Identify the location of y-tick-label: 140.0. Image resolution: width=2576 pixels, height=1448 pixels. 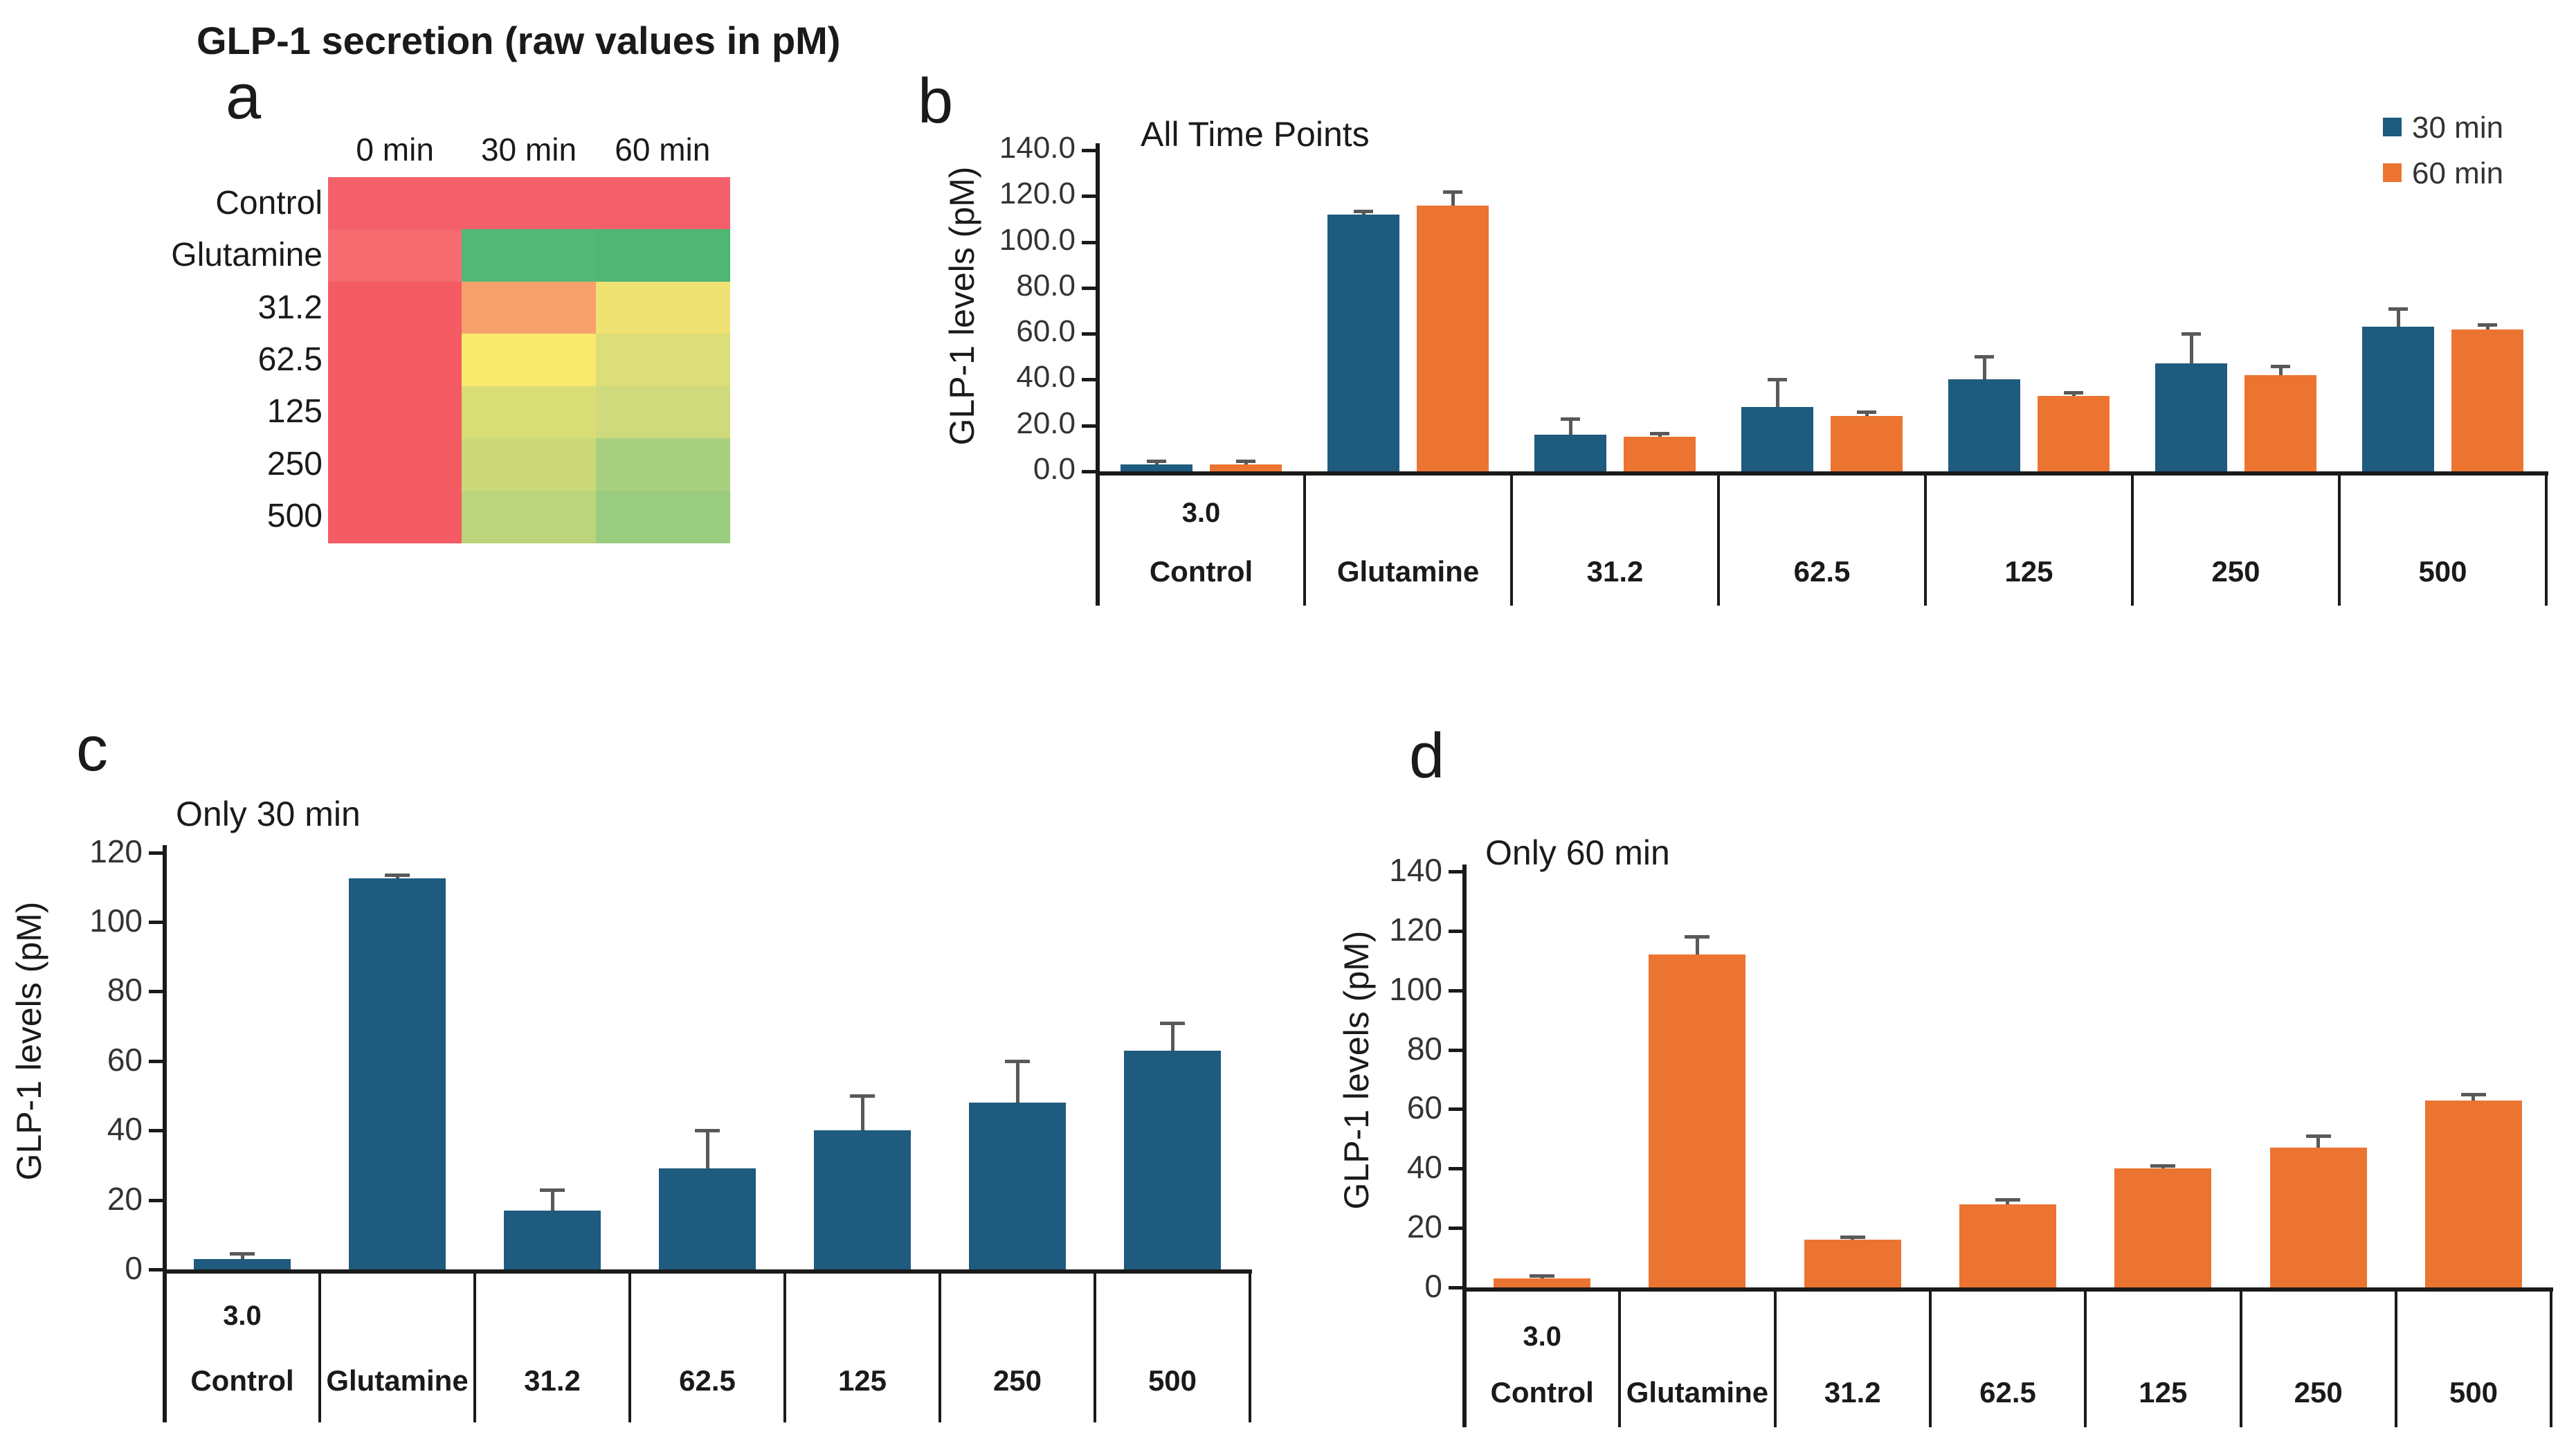
(1037, 147).